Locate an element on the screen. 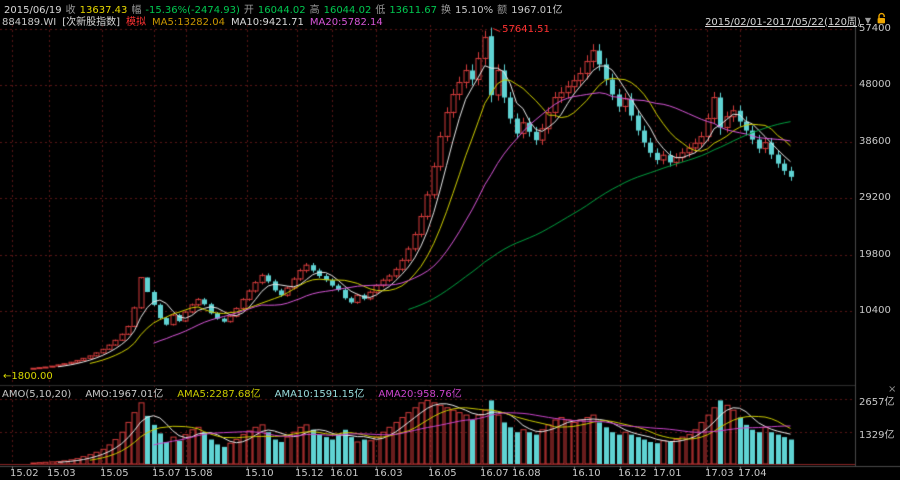  amo-item: AMO:1967.01亿 is located at coordinates (124, 394).